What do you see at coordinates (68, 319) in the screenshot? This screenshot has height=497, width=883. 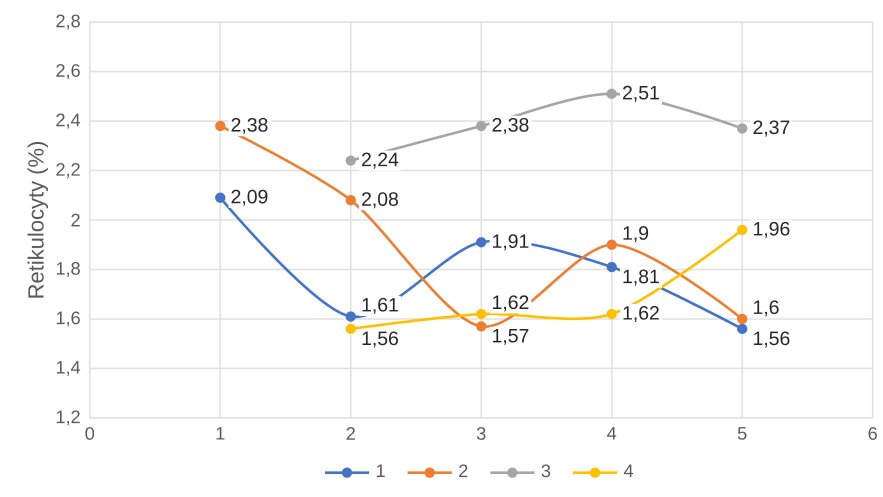 I see `y-tick-label: 1,6` at bounding box center [68, 319].